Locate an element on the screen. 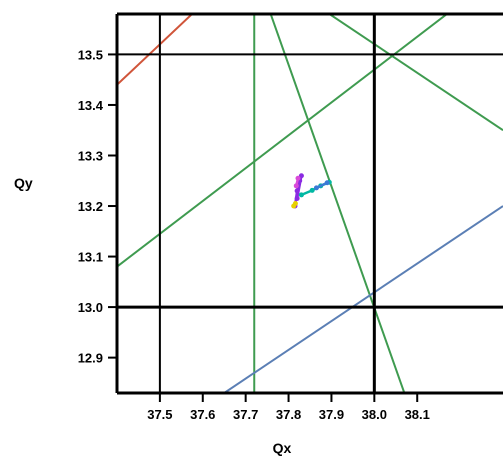 The width and height of the screenshot is (503, 459). y-axis-ticks: 12.9 13.0 13.1 13.2 13.3 13.4 13.5 is located at coordinates (97, 206).